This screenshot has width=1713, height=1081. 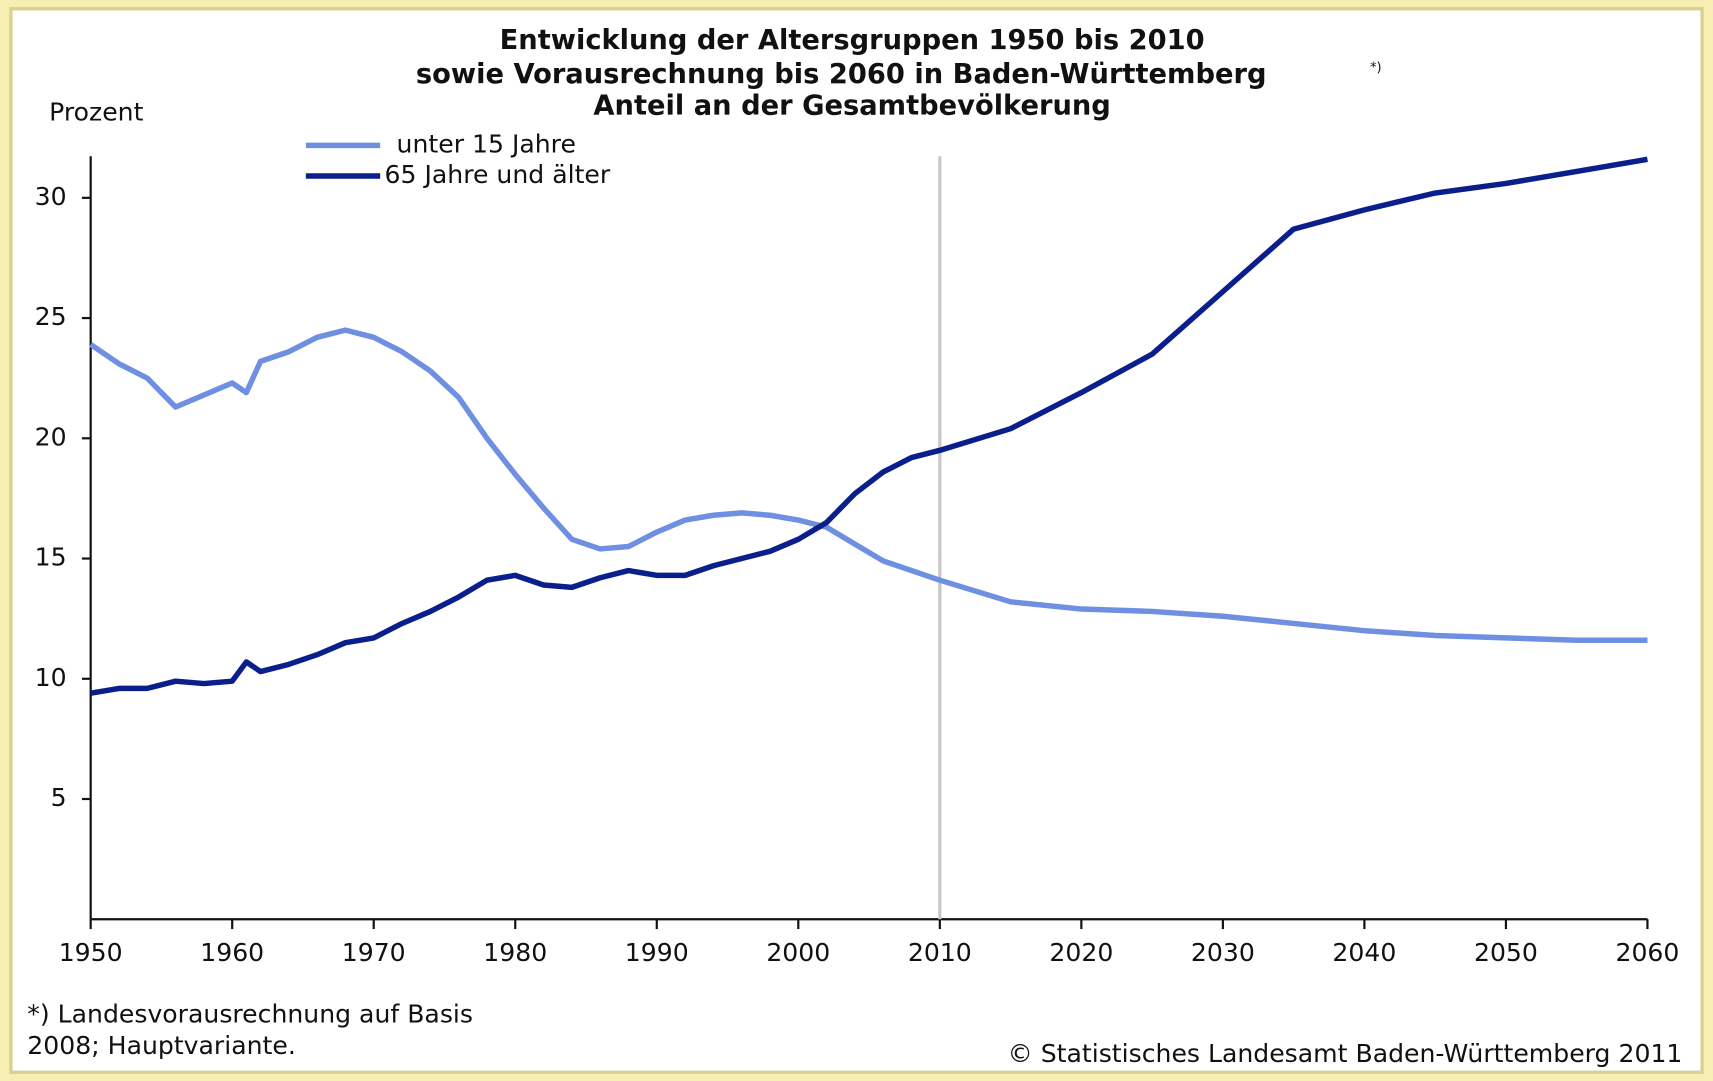 What do you see at coordinates (657, 952) in the screenshot?
I see `x-tick-label: 1990` at bounding box center [657, 952].